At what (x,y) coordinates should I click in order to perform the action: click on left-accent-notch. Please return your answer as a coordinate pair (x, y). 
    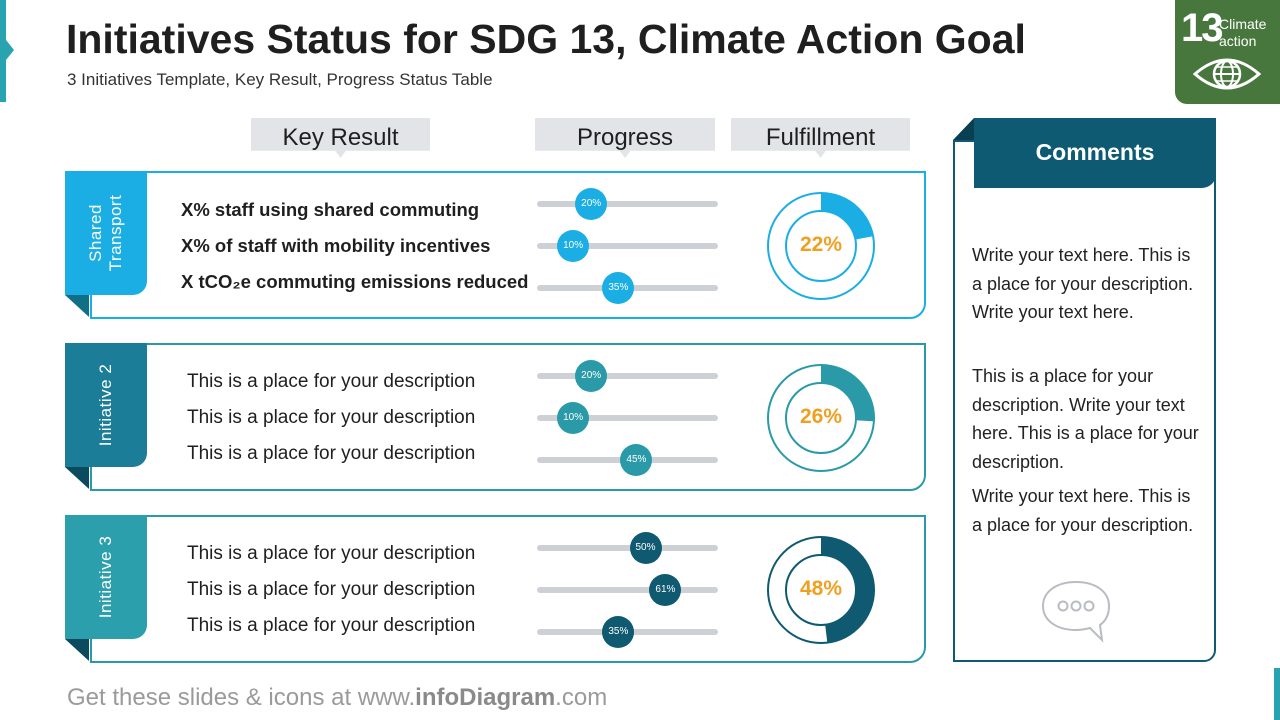
    Looking at the image, I should click on (10, 50).